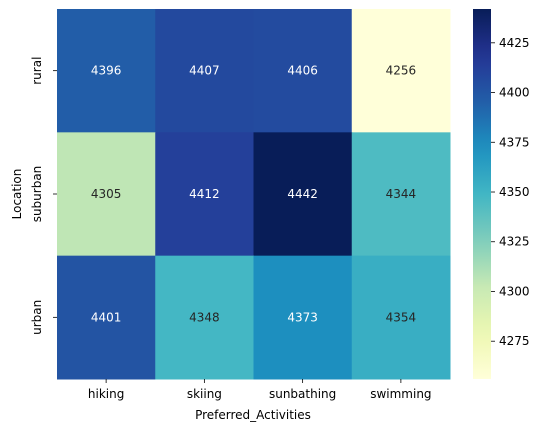 Image resolution: width=548 pixels, height=433 pixels. I want to click on y-tick-label: suburban, so click(37, 194).